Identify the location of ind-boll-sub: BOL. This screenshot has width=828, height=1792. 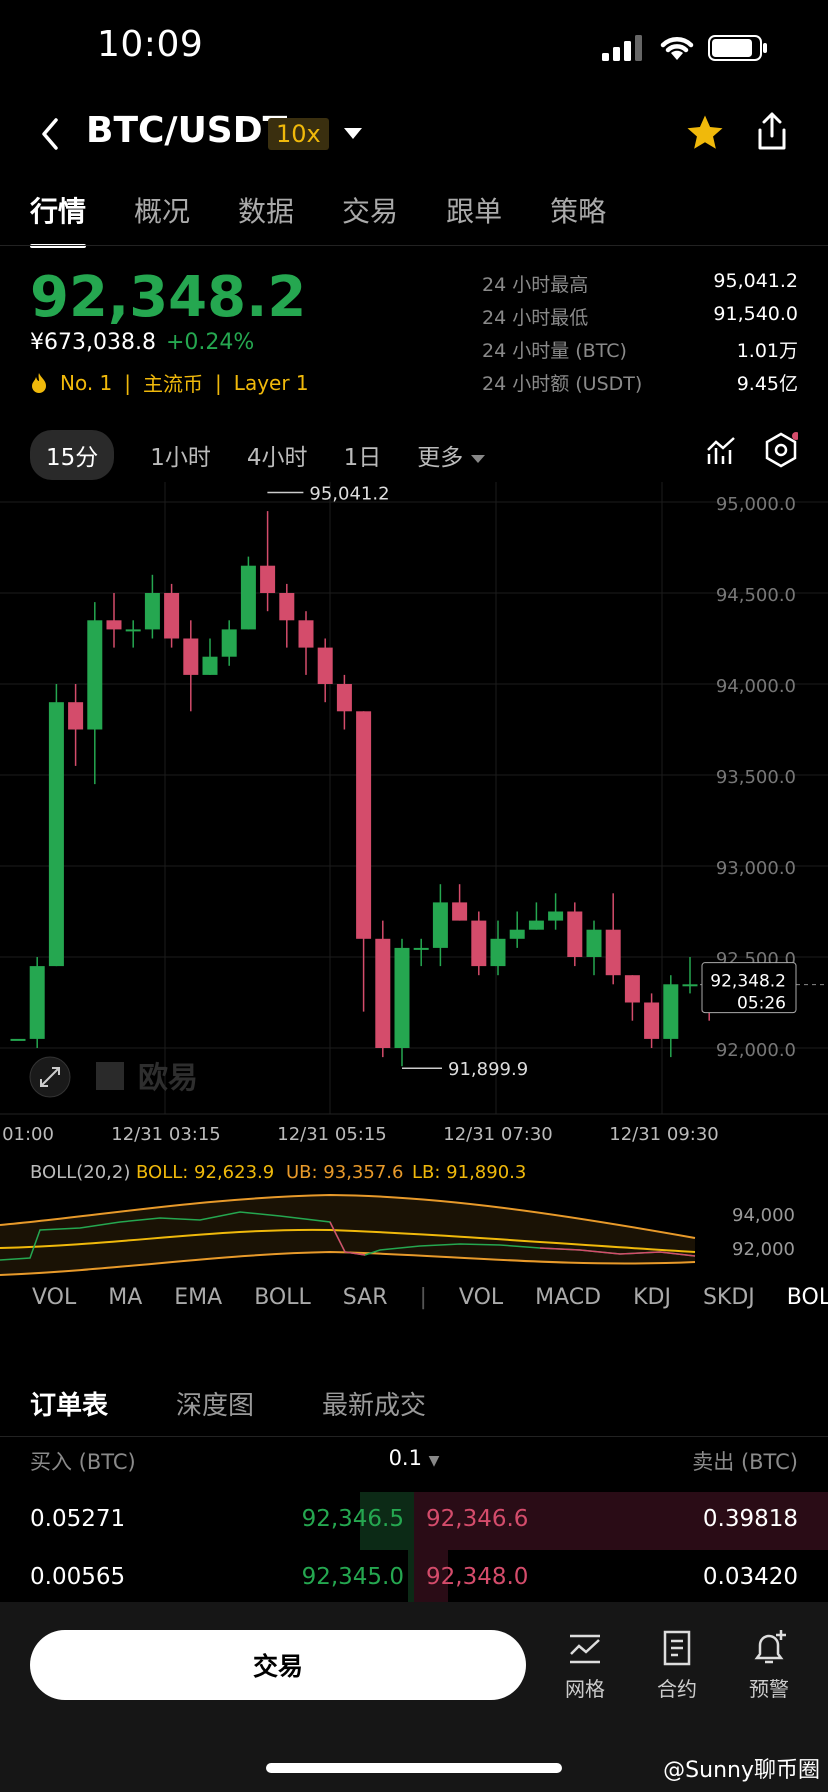
(807, 1297).